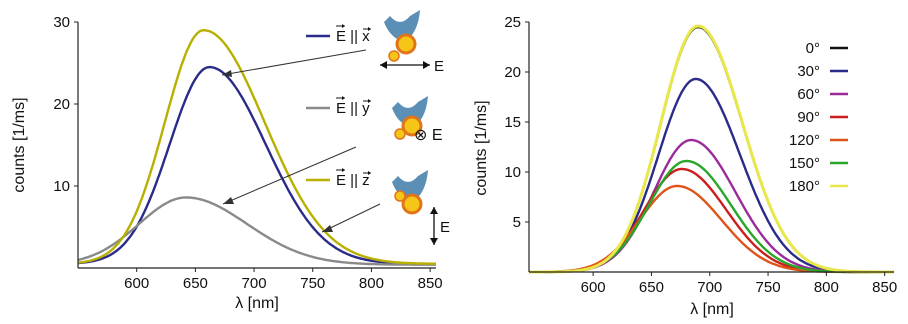 The width and height of the screenshot is (908, 324). What do you see at coordinates (712, 309) in the screenshot?
I see `right-x-axis-label: λ [nm]` at bounding box center [712, 309].